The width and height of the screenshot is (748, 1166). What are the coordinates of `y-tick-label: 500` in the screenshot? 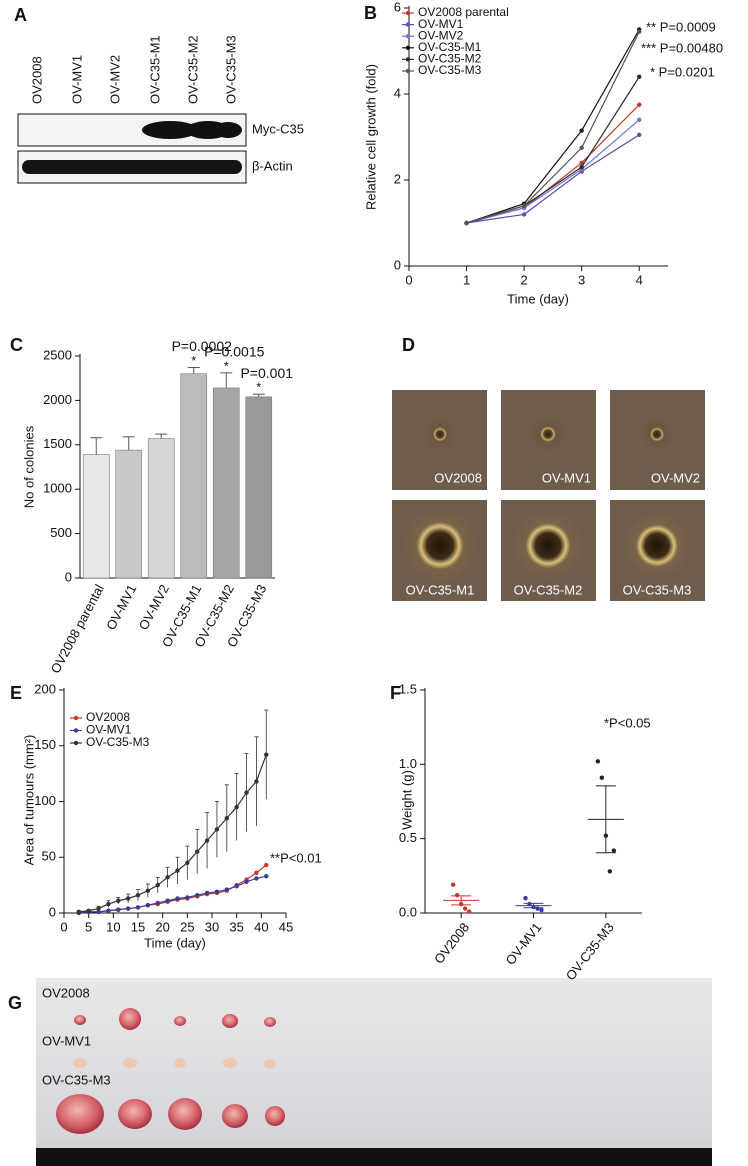 It's located at (61, 532).